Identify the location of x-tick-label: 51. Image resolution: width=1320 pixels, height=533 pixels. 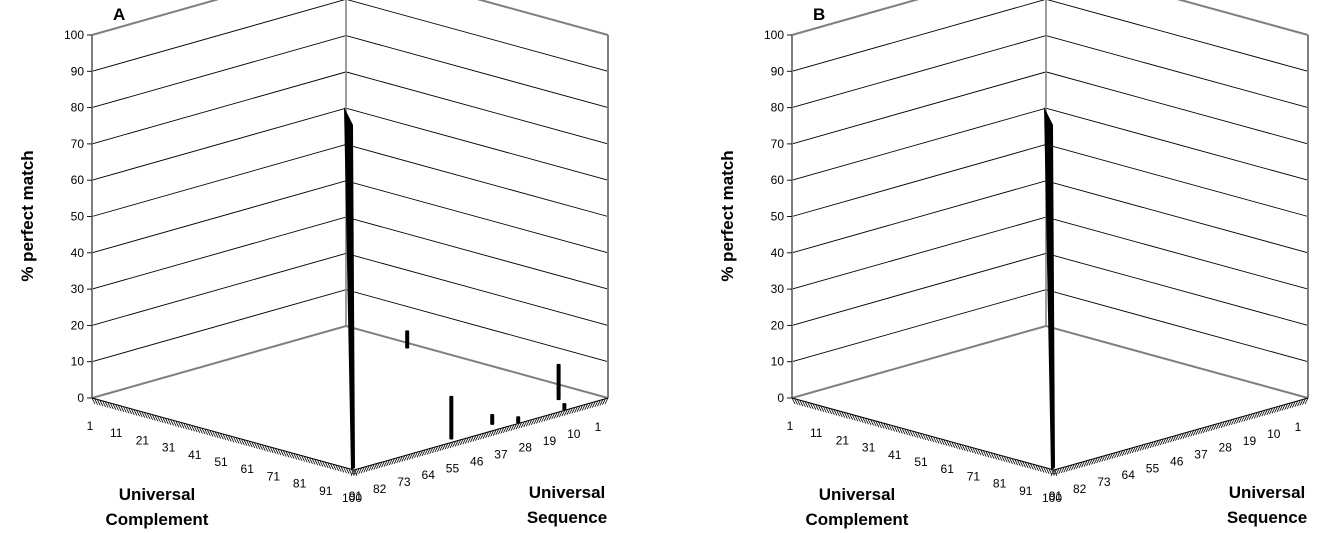
(921, 462).